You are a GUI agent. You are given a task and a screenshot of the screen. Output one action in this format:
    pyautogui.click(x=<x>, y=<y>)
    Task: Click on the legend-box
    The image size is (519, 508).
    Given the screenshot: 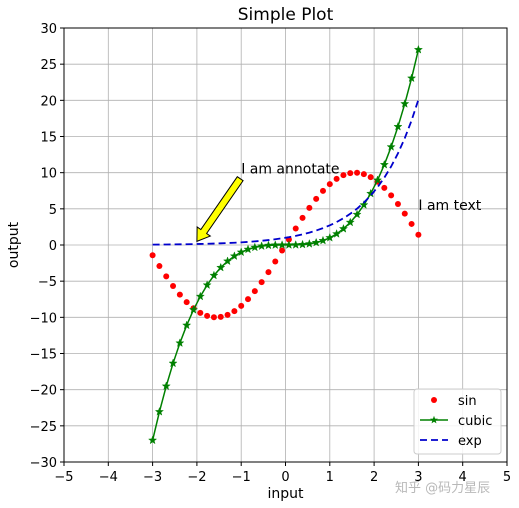 What is the action you would take?
    pyautogui.click(x=457, y=421)
    